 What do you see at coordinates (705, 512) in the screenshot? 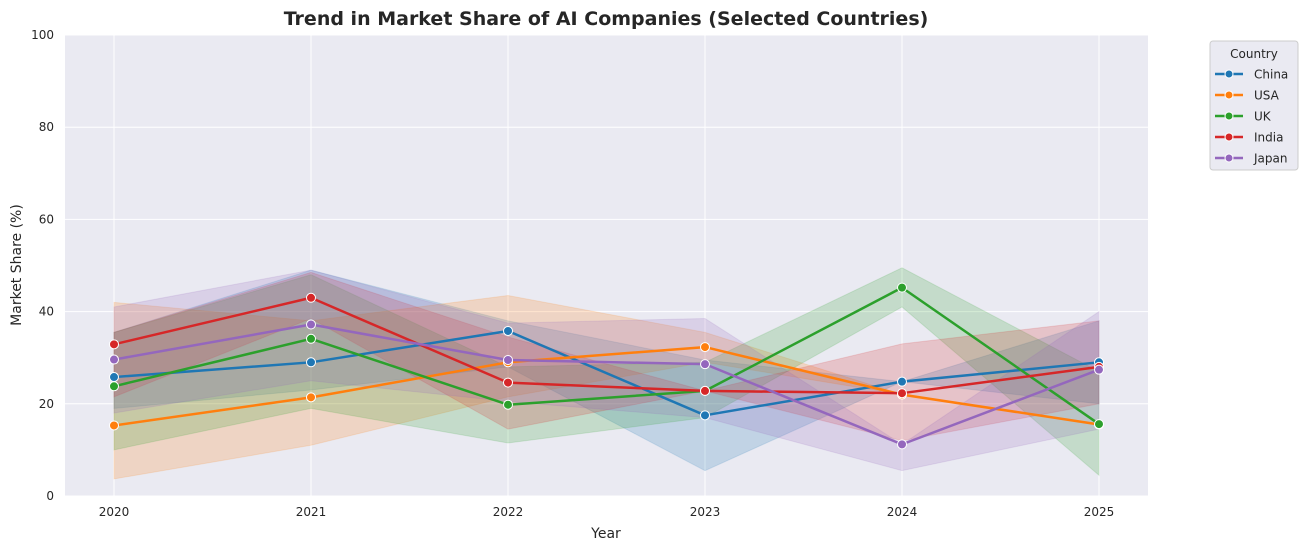
I see `x-tick-label: 2023` at bounding box center [705, 512].